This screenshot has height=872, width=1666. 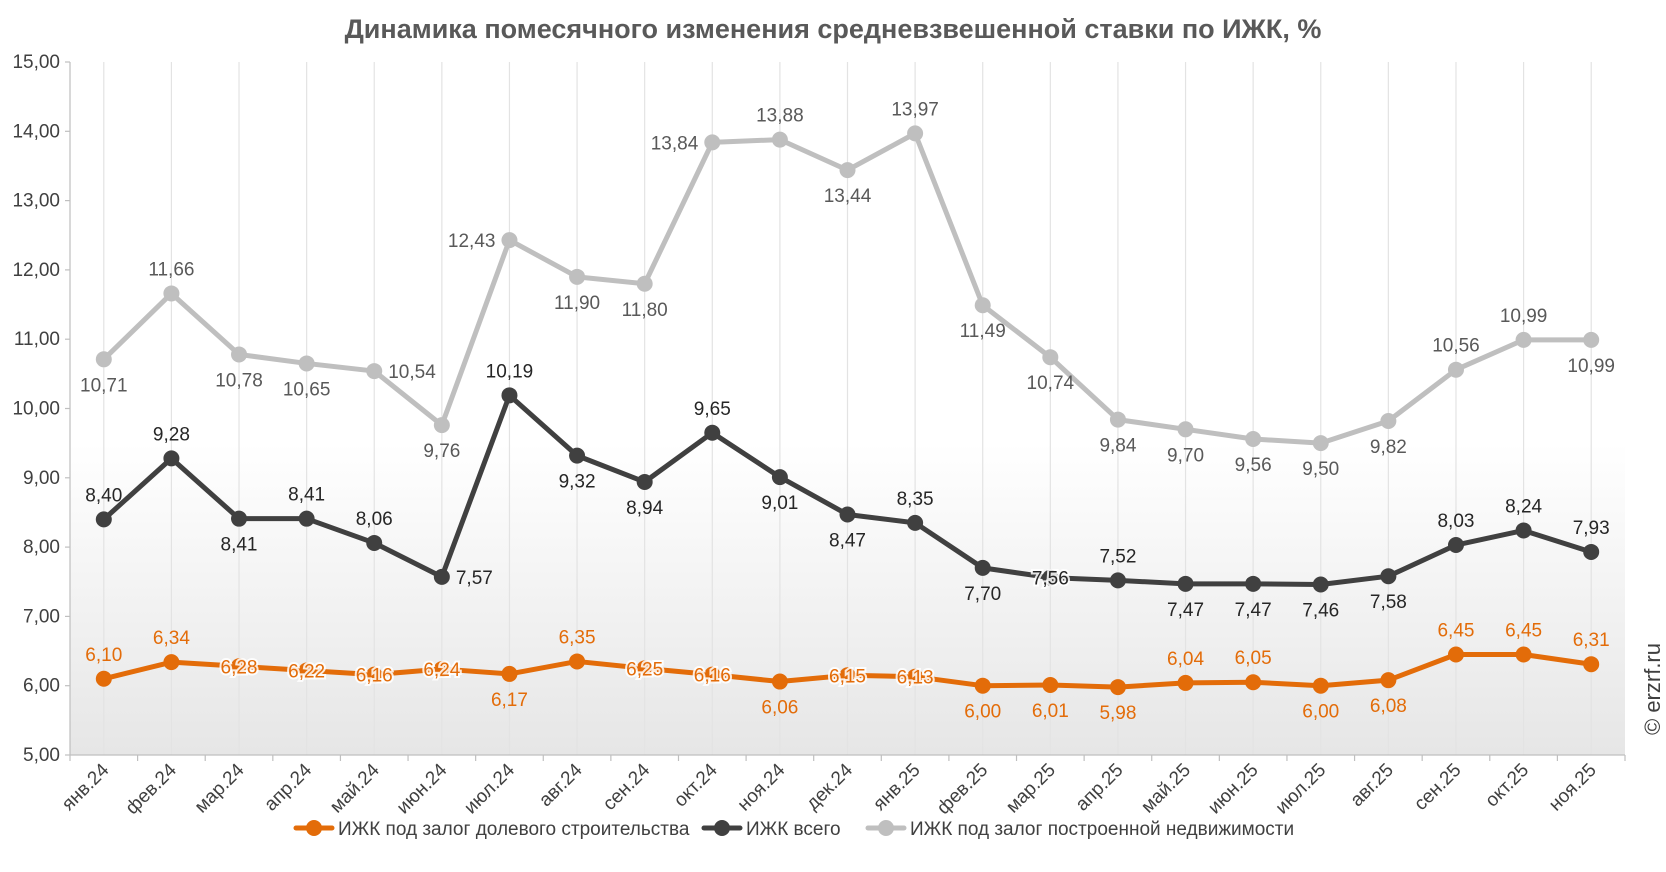 What do you see at coordinates (239, 545) in the screenshot?
I see `data-label: 8,41` at bounding box center [239, 545].